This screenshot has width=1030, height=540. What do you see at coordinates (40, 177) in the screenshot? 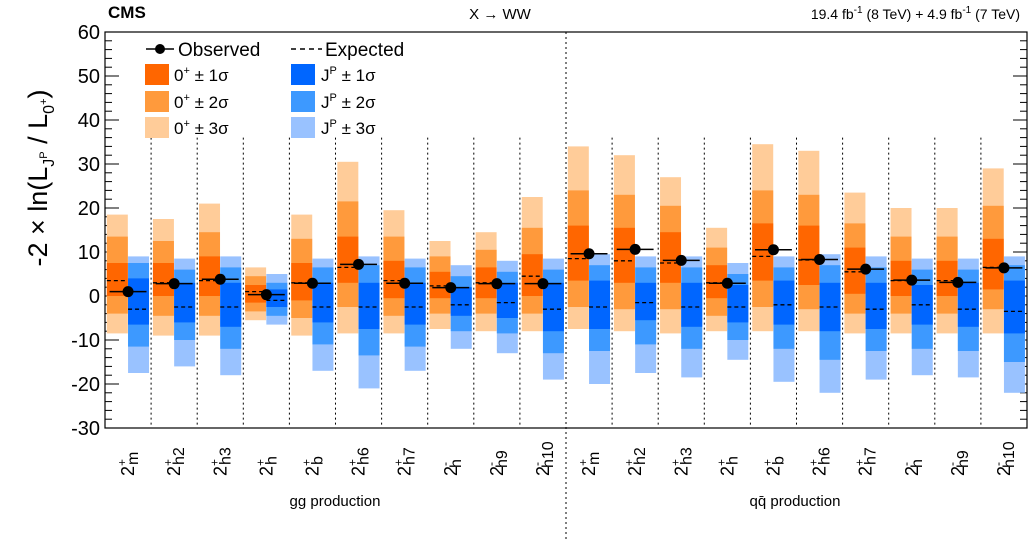
I see `y-axis-label: -2 × ln(LJP / L0+)` at bounding box center [40, 177].